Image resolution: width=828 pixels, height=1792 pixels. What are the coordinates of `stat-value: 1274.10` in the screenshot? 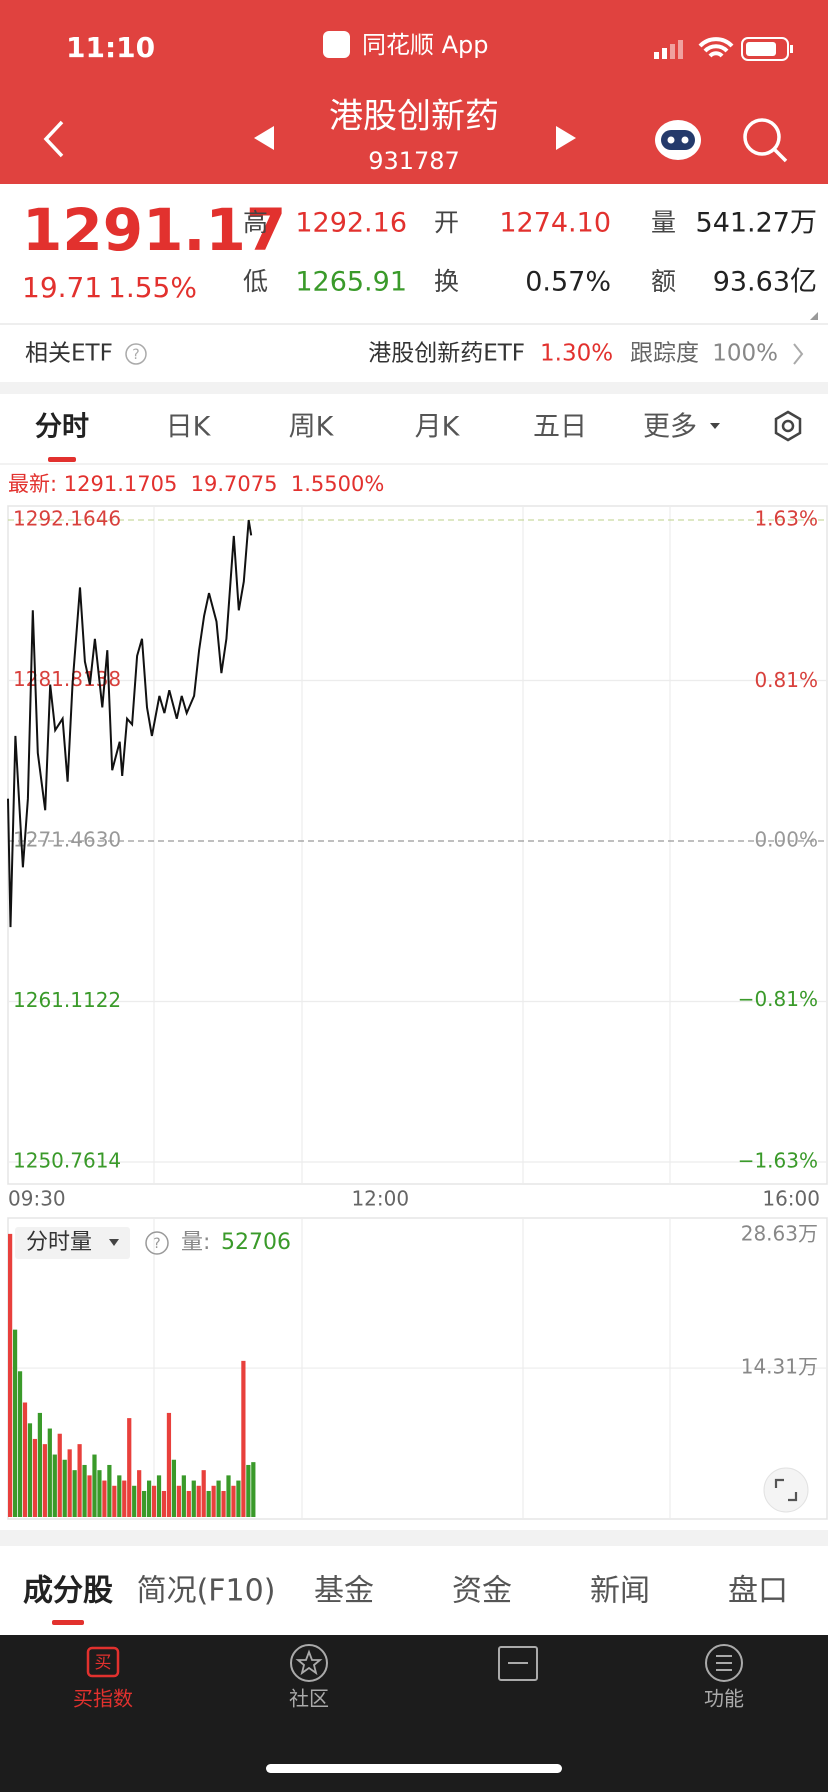 It's located at (555, 223).